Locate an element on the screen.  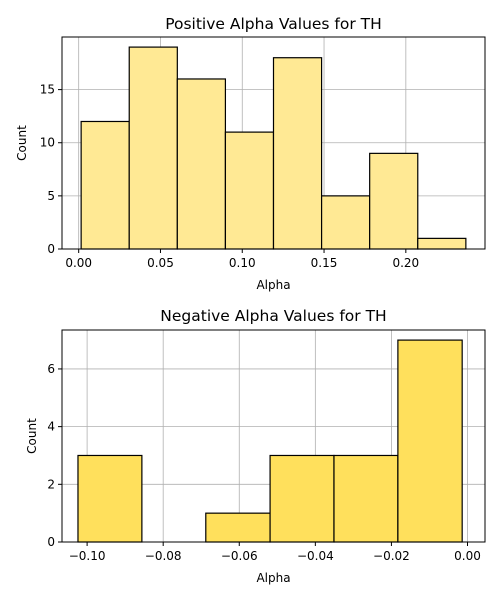
chart-title: Negative Alpha Values for TH is located at coordinates (273, 316).